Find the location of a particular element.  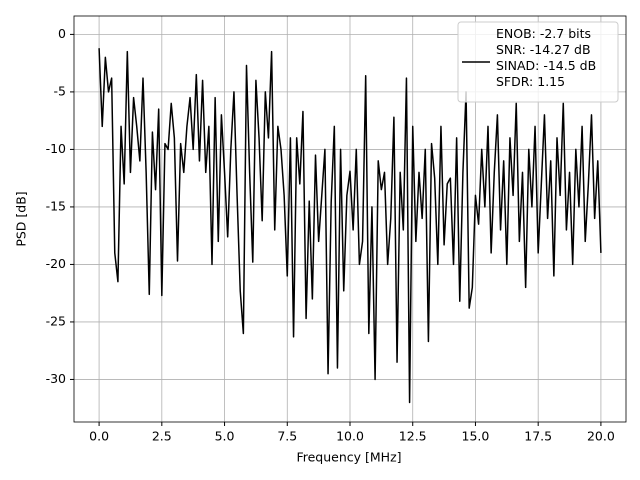

y-tick-label: -25 is located at coordinates (56, 320).